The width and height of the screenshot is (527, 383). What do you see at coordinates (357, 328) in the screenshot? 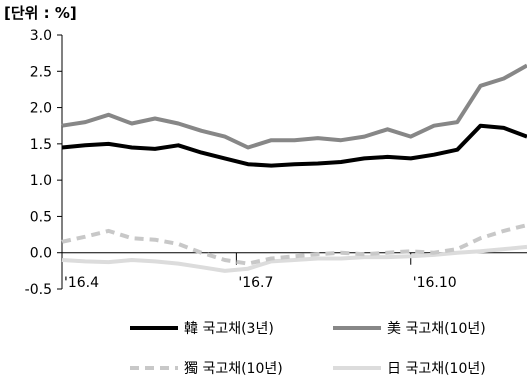
I see `legend-swatch-us` at bounding box center [357, 328].